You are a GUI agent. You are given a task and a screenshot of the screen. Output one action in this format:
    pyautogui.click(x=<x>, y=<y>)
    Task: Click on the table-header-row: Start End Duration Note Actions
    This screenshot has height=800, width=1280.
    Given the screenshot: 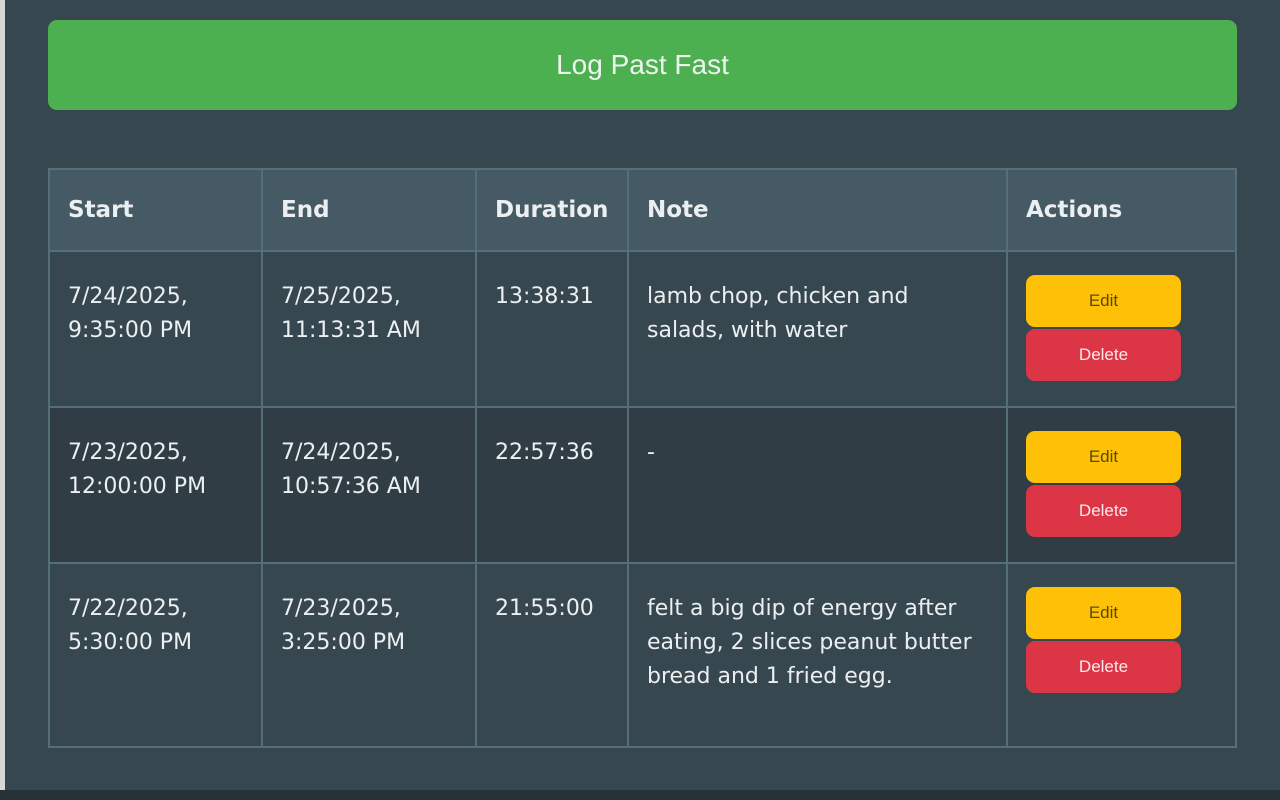 What is the action you would take?
    pyautogui.click(x=642, y=210)
    